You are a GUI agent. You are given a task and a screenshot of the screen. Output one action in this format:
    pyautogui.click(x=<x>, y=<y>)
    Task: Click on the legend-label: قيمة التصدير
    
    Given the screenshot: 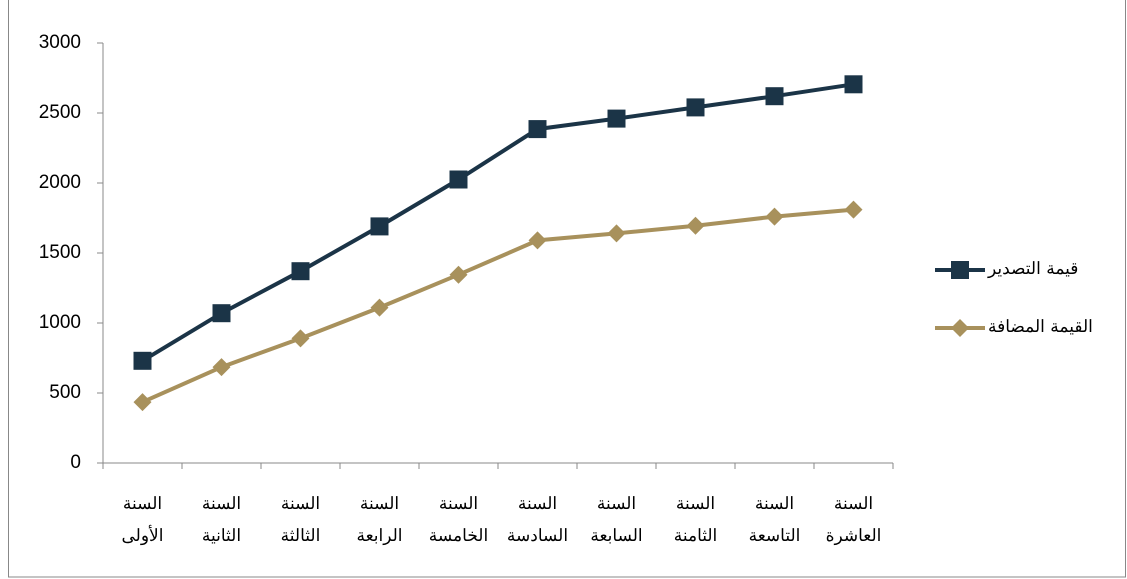 What is the action you would take?
    pyautogui.click(x=1033, y=269)
    